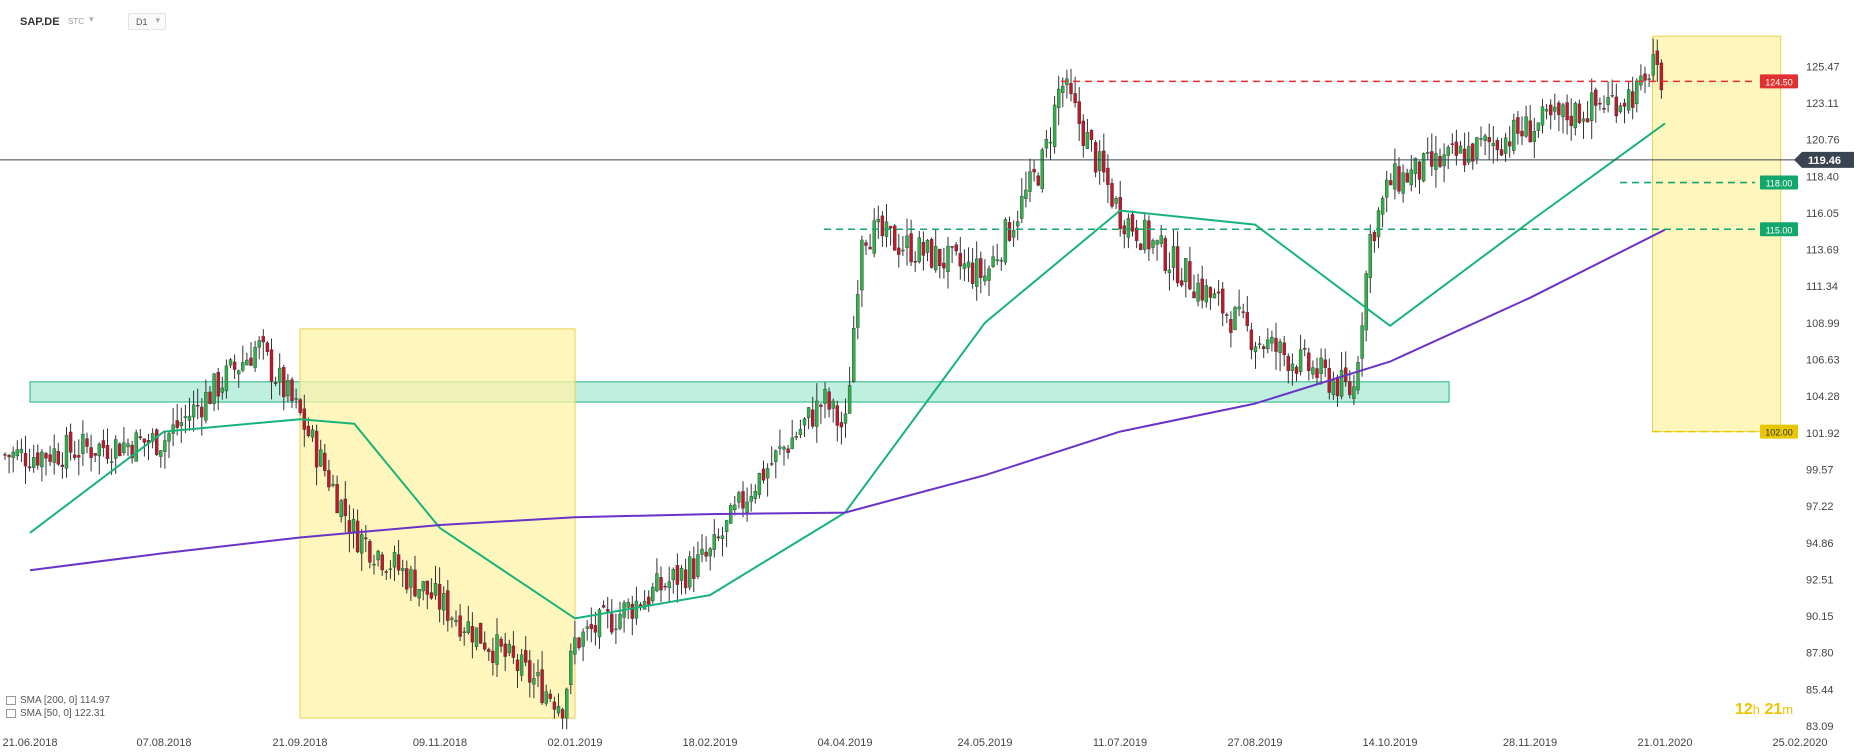 This screenshot has height=756, width=1866. Describe the element at coordinates (147, 21) in the screenshot. I see `timeframe-select: D1 ▾` at that location.